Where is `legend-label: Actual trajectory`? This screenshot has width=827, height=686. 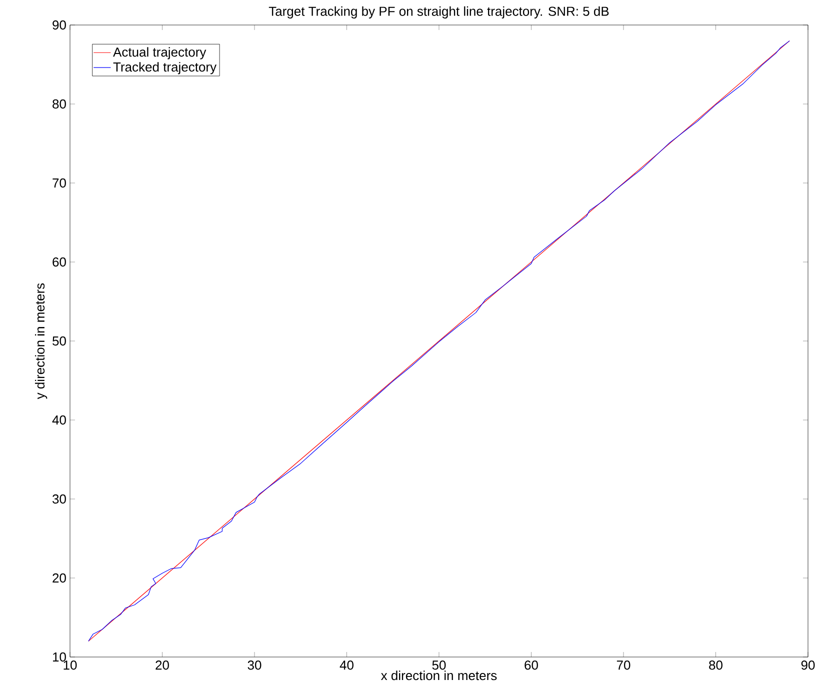 legend-label: Actual trajectory is located at coordinates (159, 53).